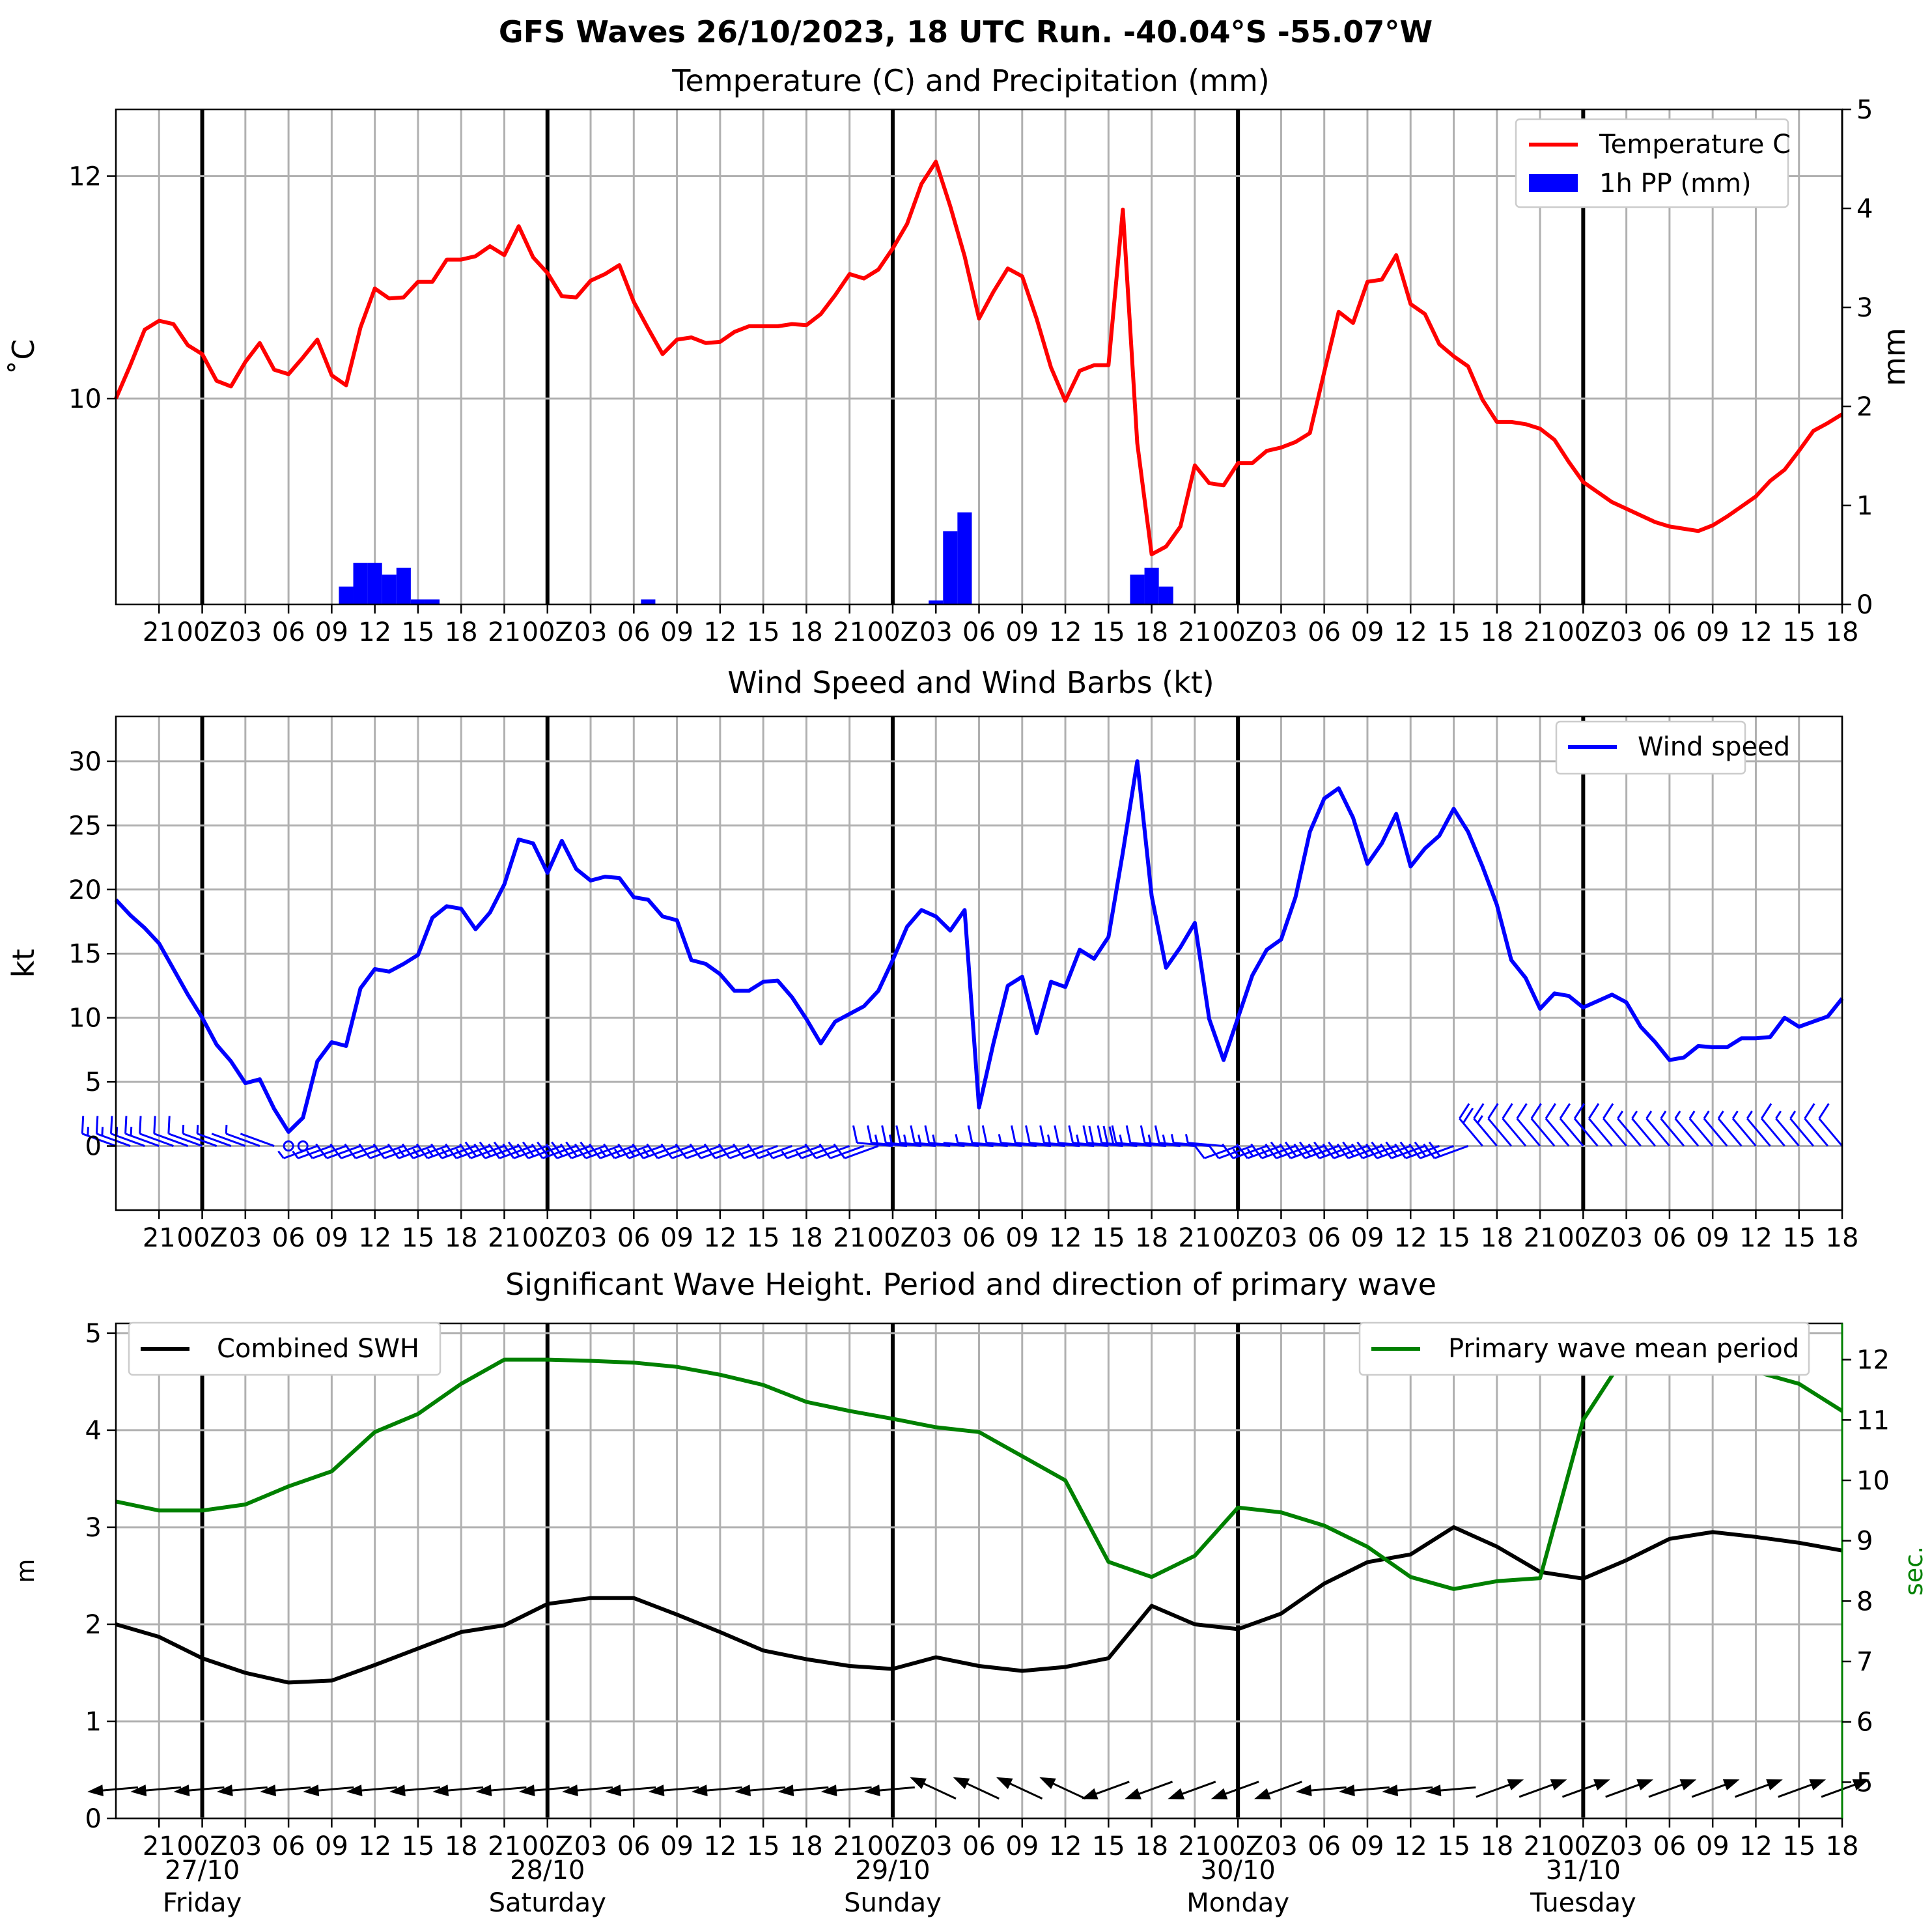 The width and height of the screenshot is (1932, 1920). I want to click on y-tick-label: 15, so click(85, 954).